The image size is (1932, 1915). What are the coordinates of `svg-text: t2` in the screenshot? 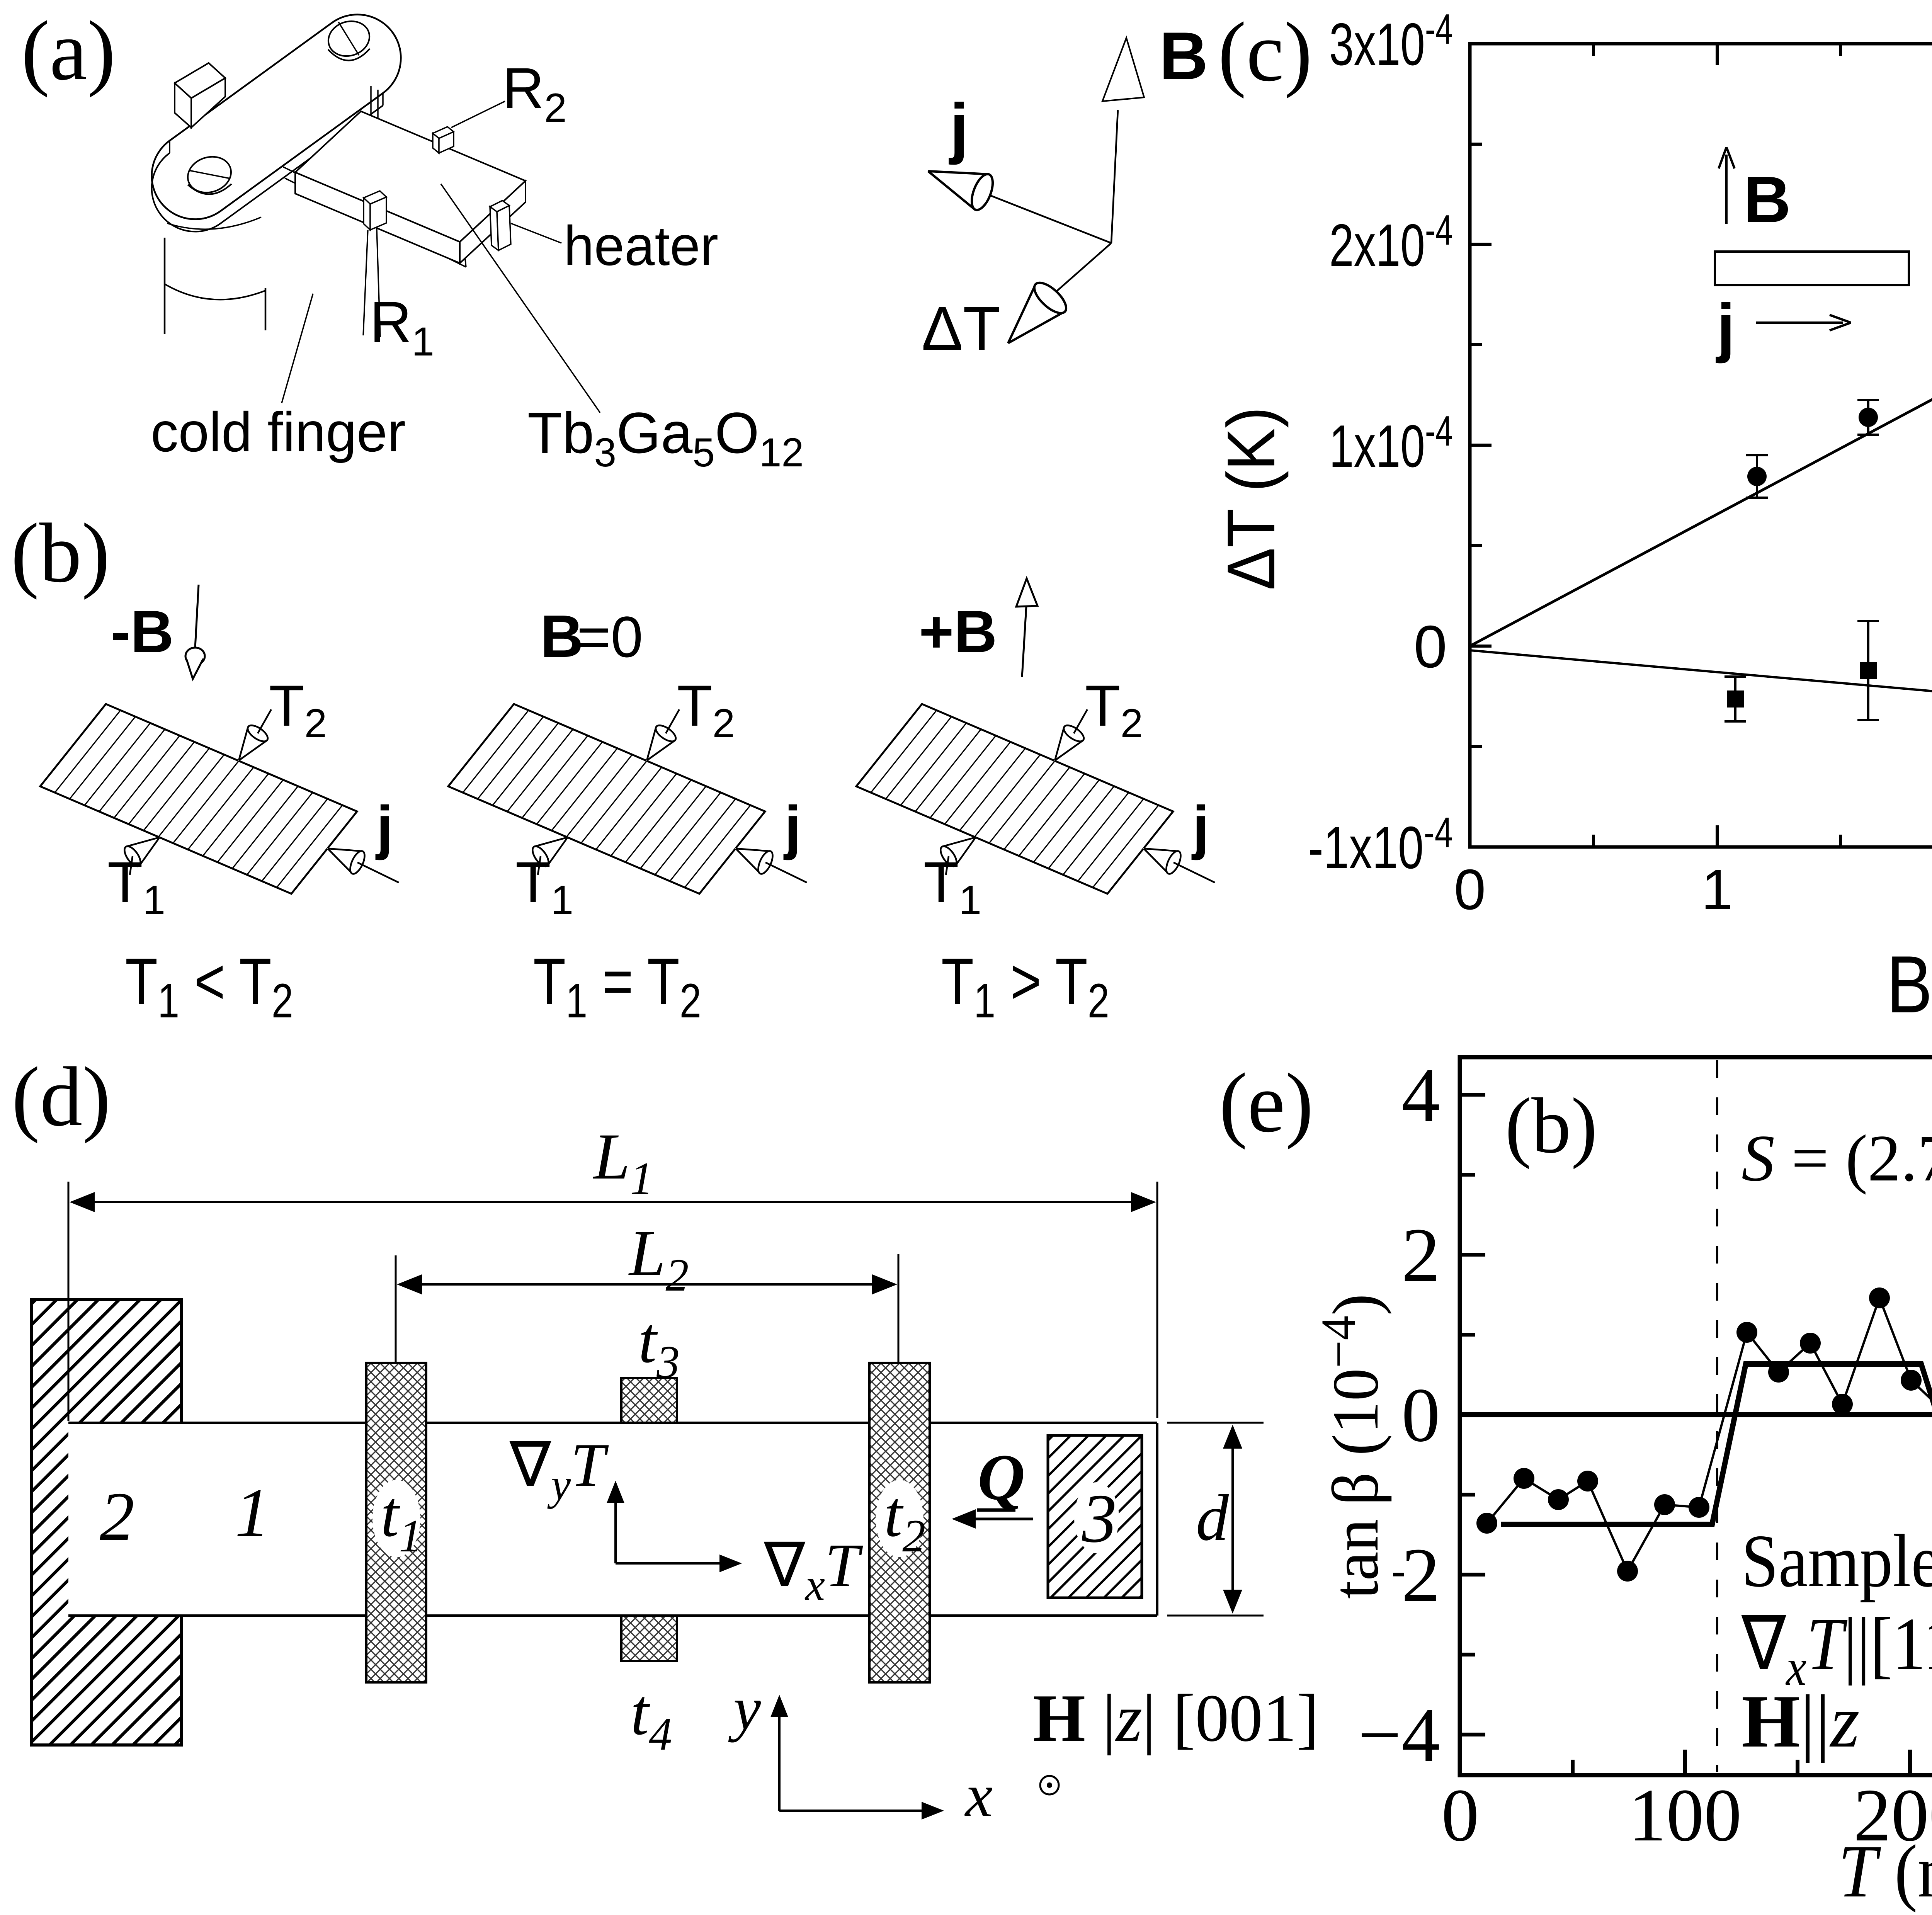 It's located at (905, 1519).